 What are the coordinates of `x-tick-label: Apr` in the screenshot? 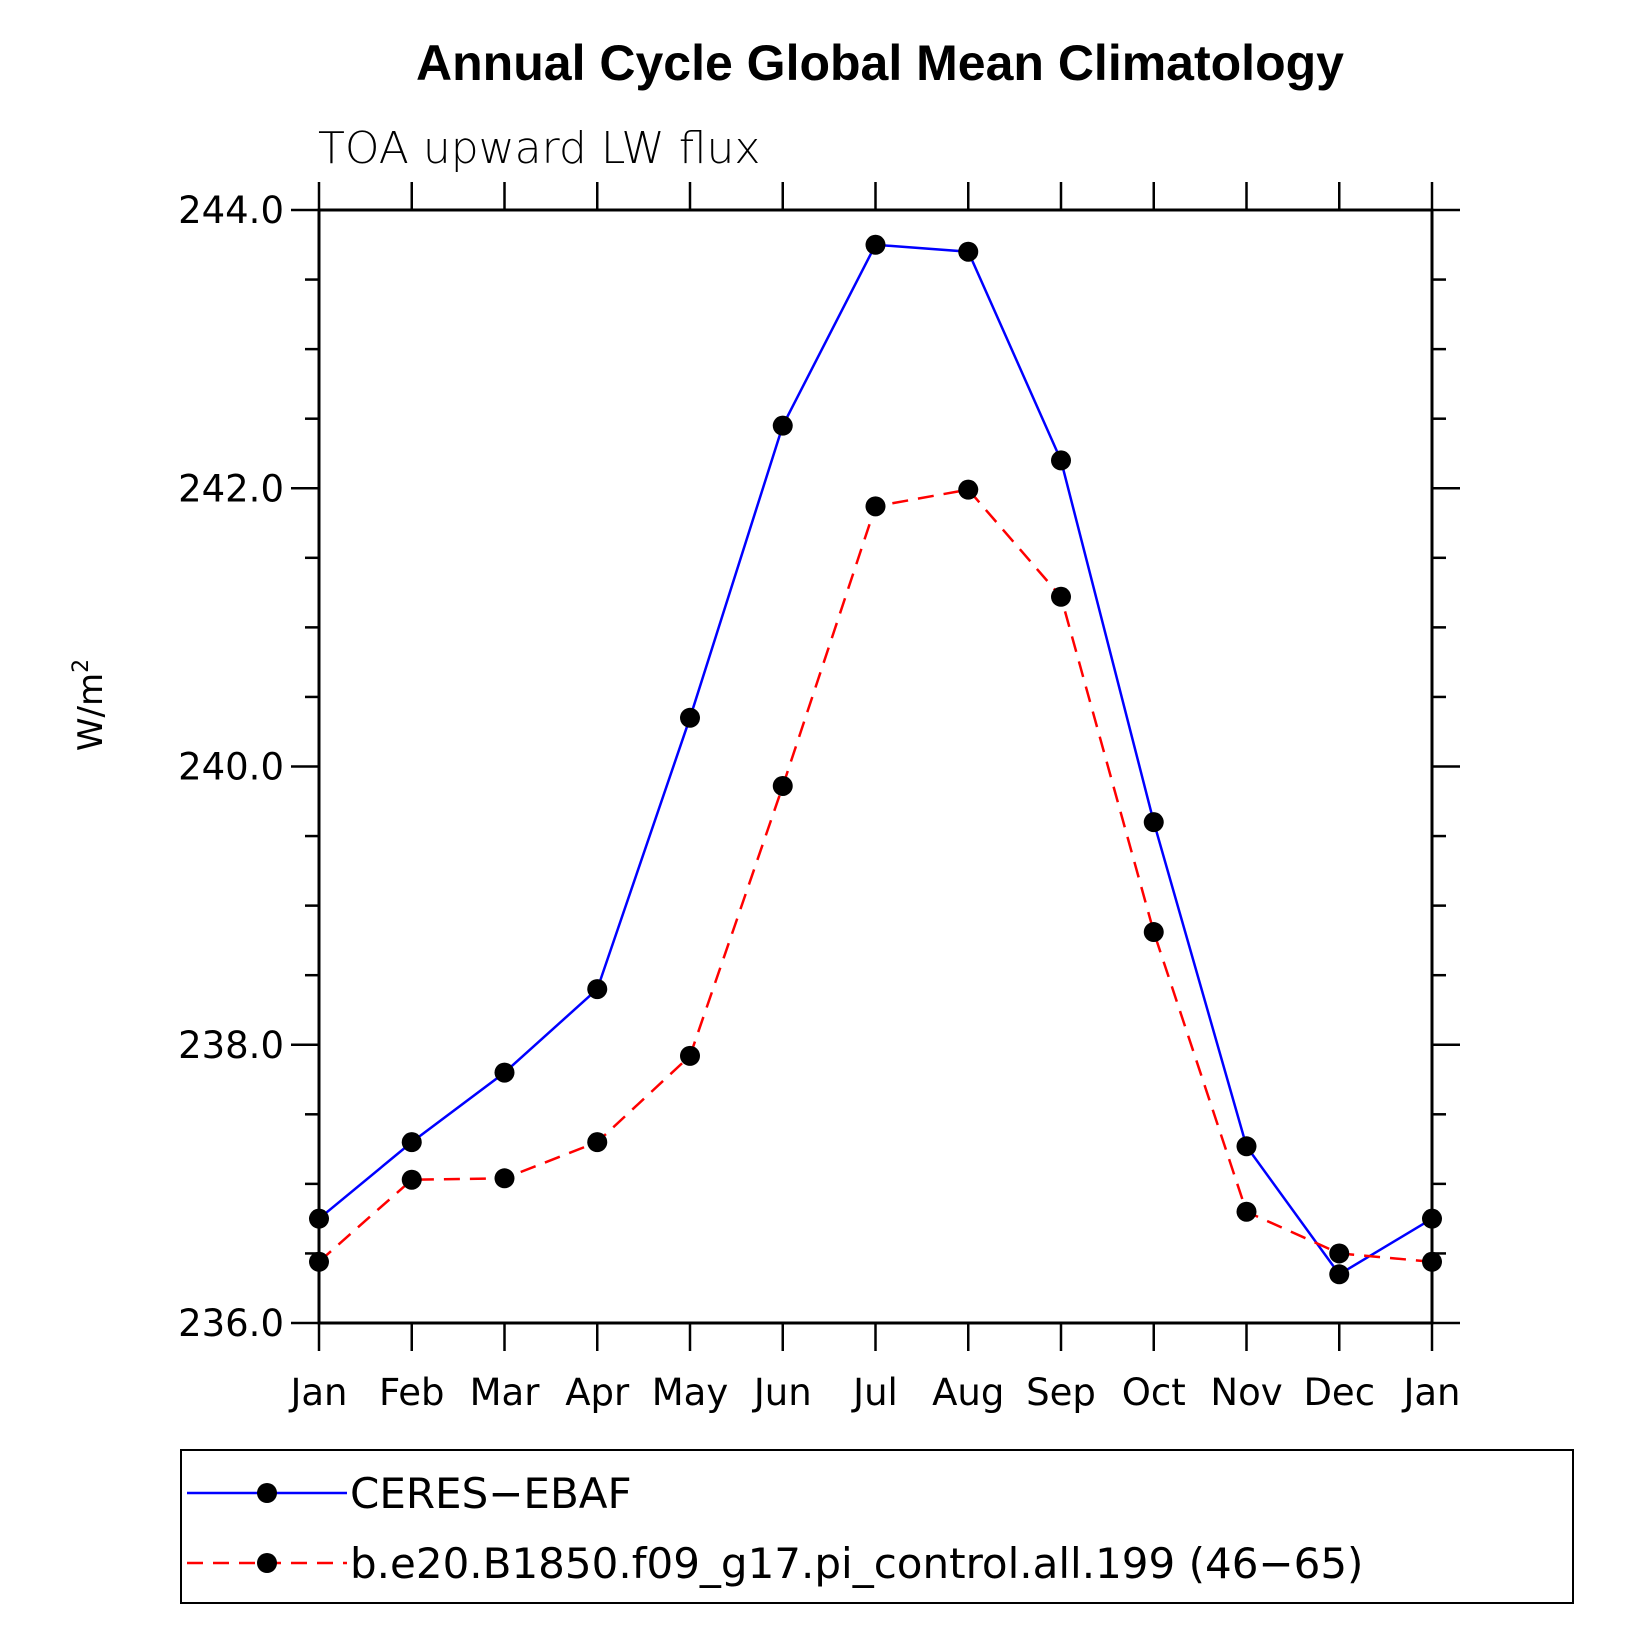 It's located at (597, 1392).